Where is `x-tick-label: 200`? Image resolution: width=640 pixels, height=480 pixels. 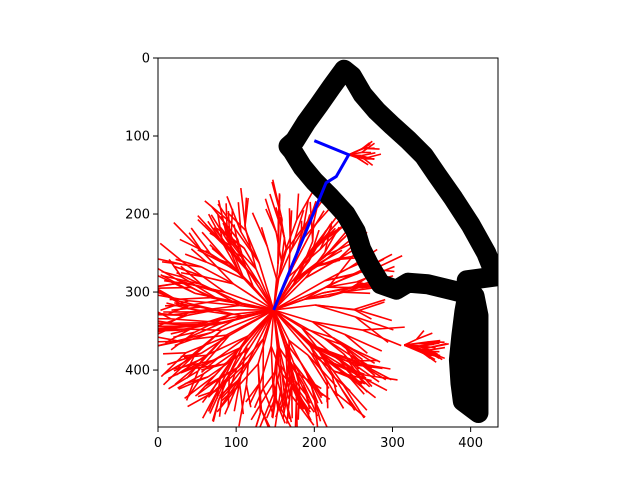
x-tick-label: 200 is located at coordinates (314, 443).